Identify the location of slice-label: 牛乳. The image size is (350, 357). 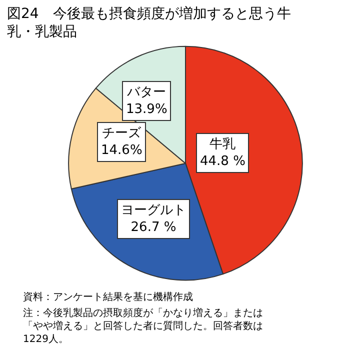
(223, 144).